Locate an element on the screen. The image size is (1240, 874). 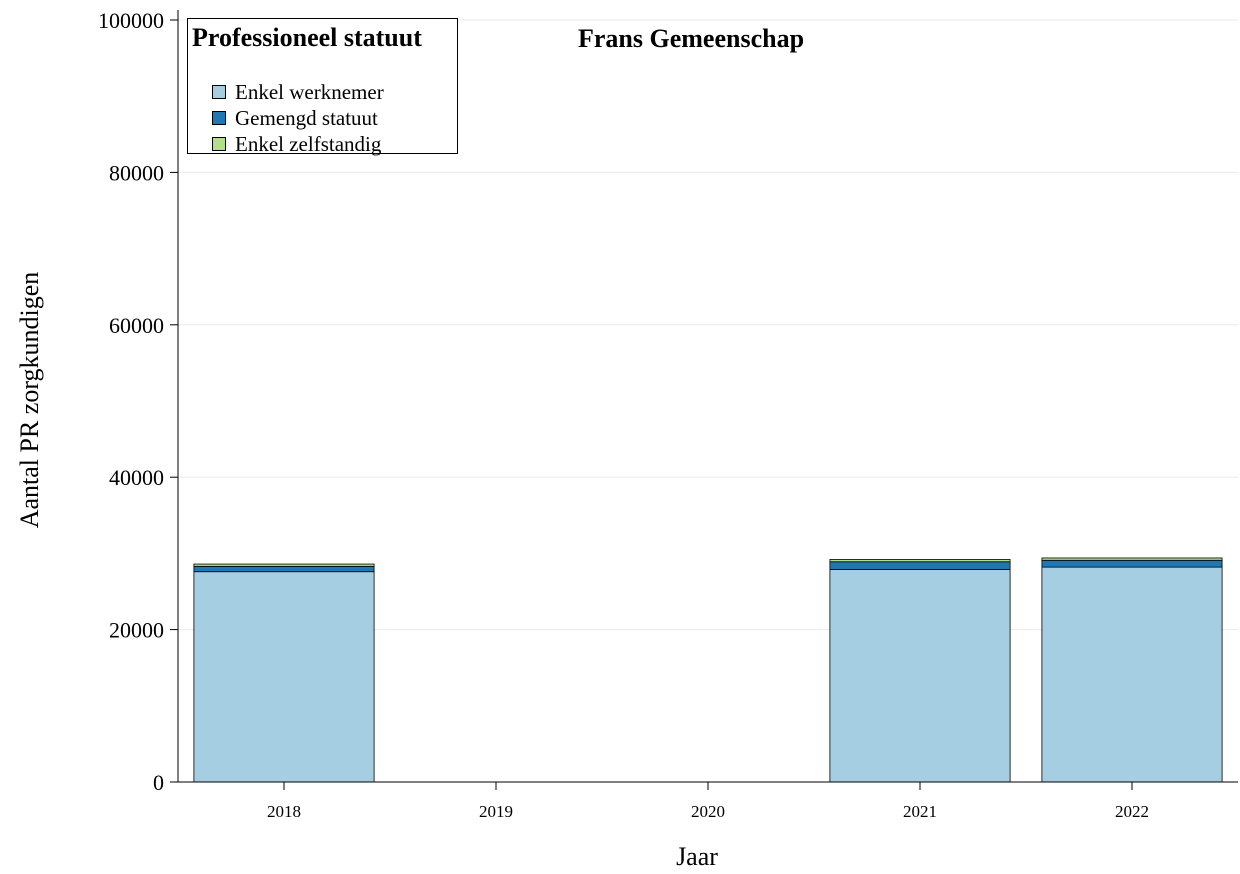
bar-gemengd-statuut-2022 is located at coordinates (1132, 563).